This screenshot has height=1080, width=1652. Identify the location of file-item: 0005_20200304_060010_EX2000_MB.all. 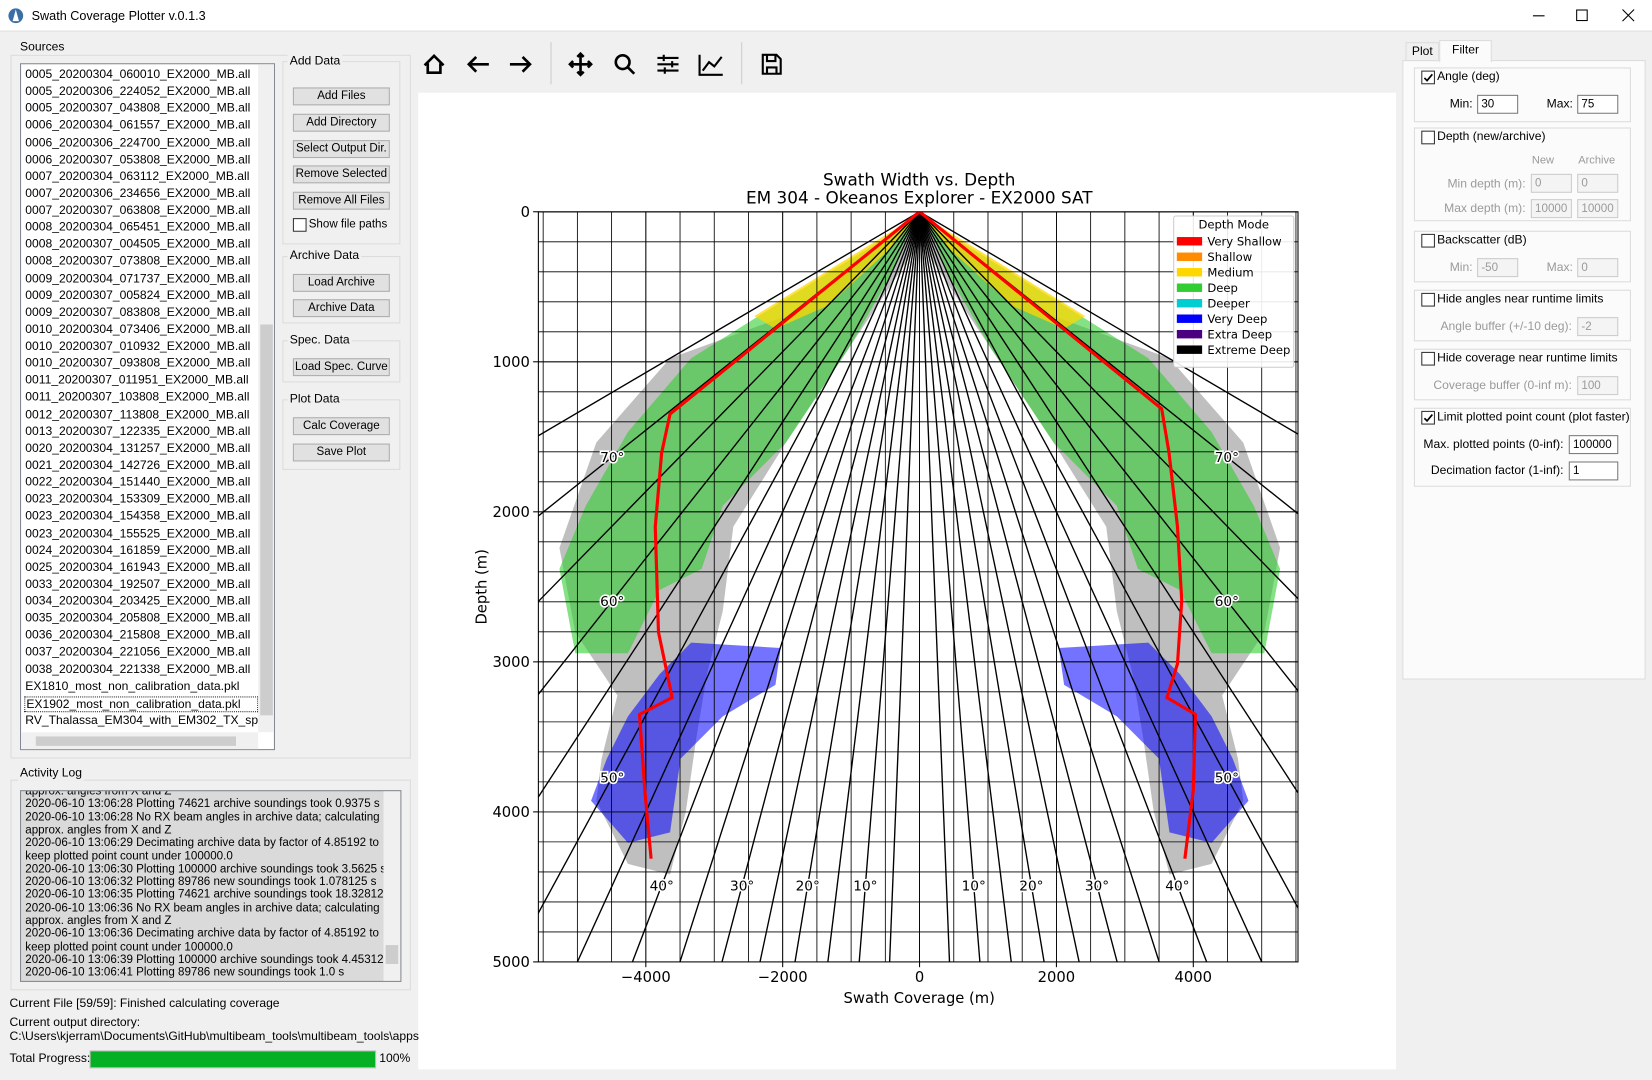
(138, 75).